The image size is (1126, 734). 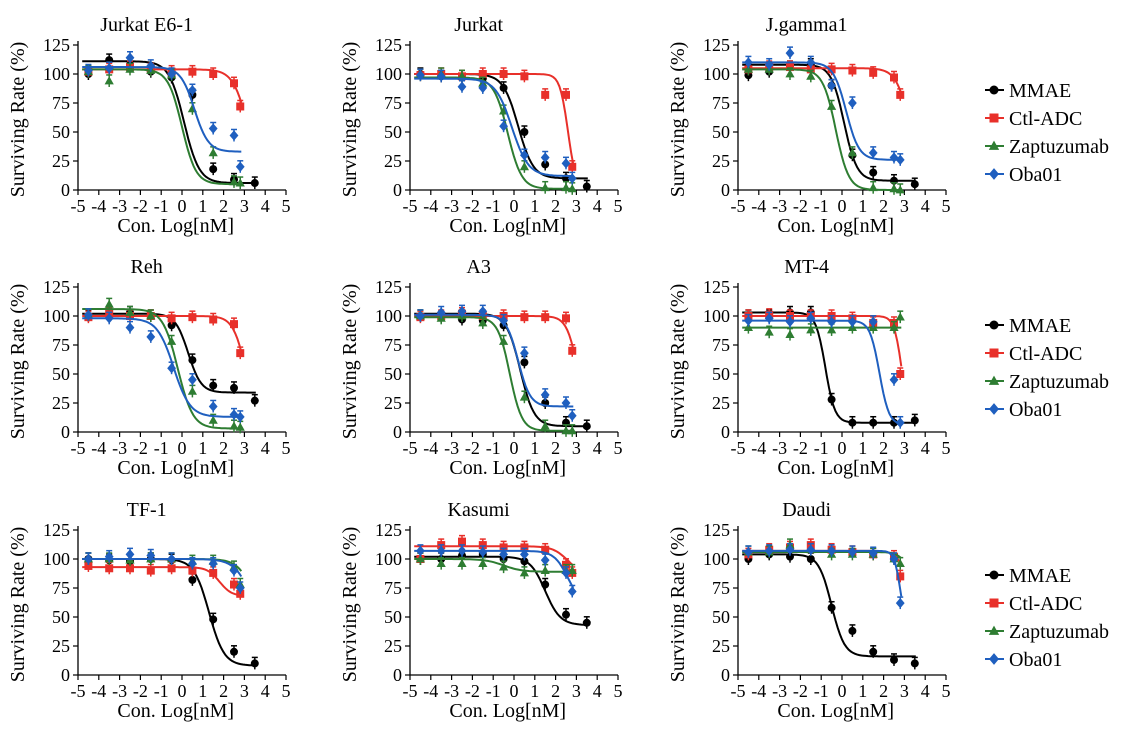 I want to click on legend-item-label: Zaptuzumab, so click(x=1059, y=632).